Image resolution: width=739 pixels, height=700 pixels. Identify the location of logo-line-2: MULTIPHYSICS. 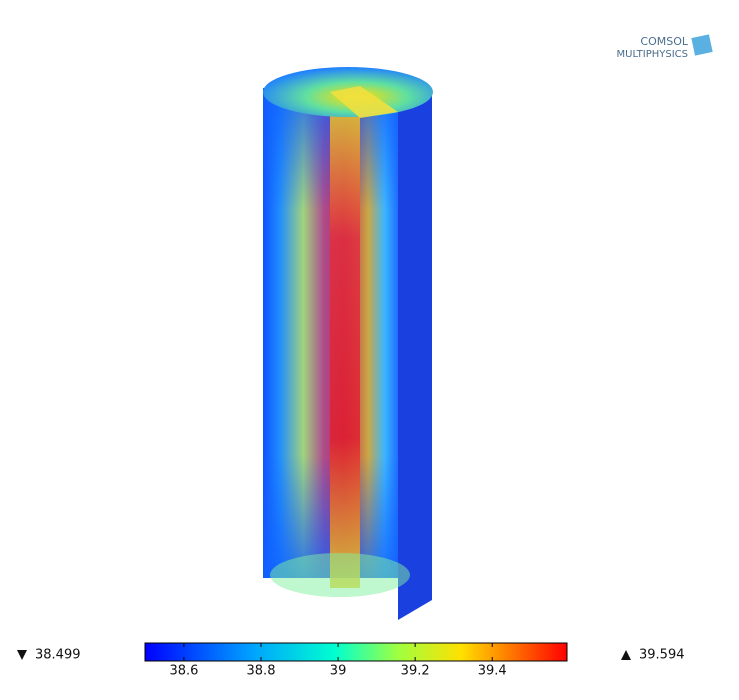
(652, 54).